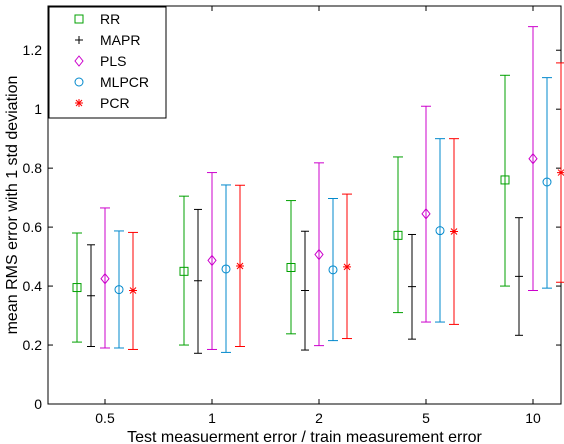 This screenshot has width=564, height=444. What do you see at coordinates (79, 82) in the screenshot?
I see `legend-marker-mlpcr` at bounding box center [79, 82].